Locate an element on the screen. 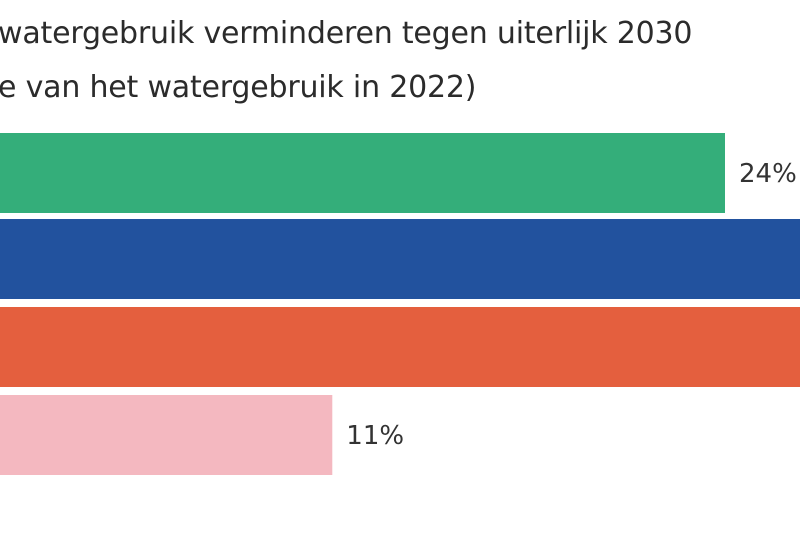 The image size is (800, 533). bar-1-value-label: 24% is located at coordinates (768, 174).